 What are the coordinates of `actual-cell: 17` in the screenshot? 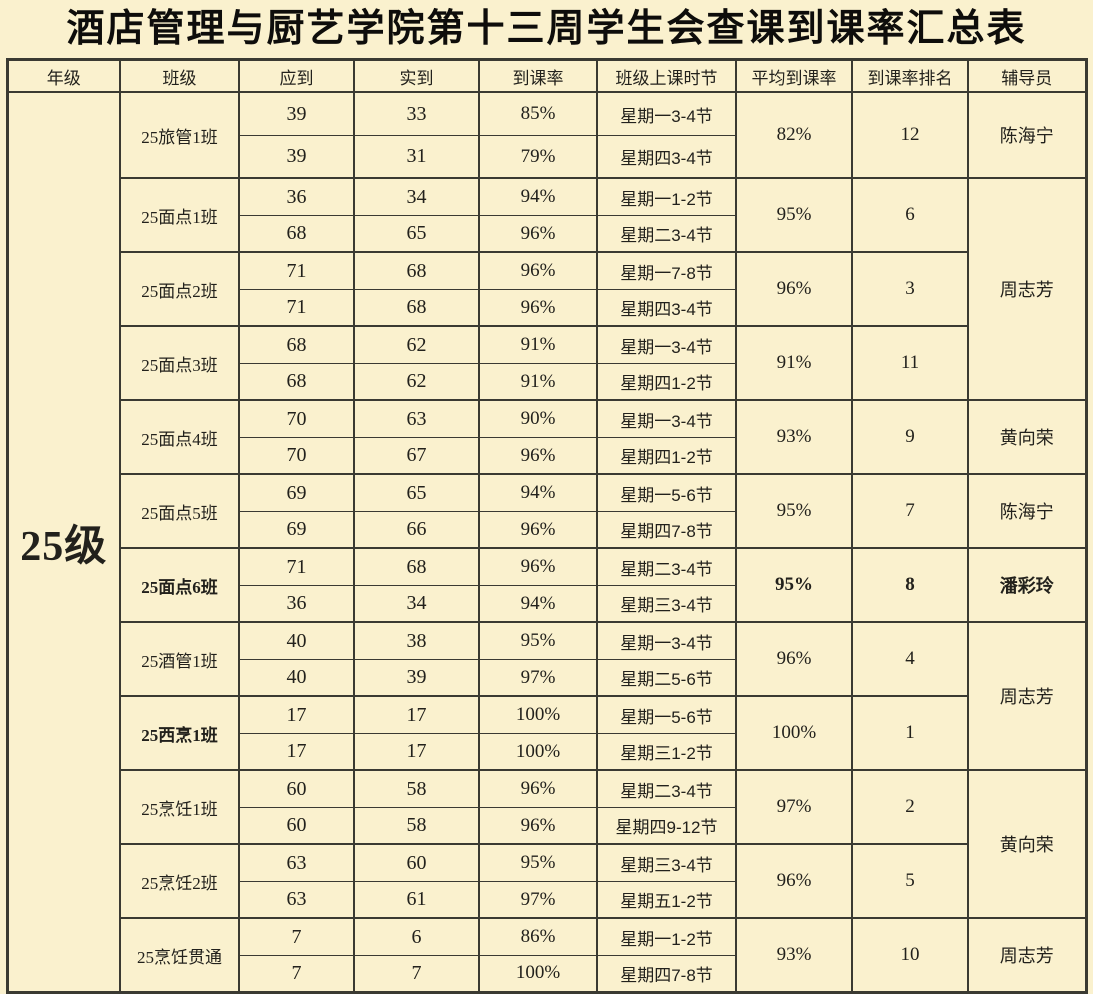 It's located at (416, 714).